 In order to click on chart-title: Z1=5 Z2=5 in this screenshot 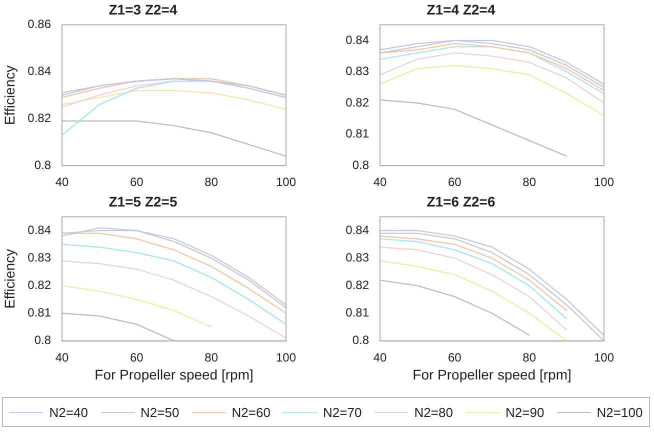, I will do `click(143, 201)`.